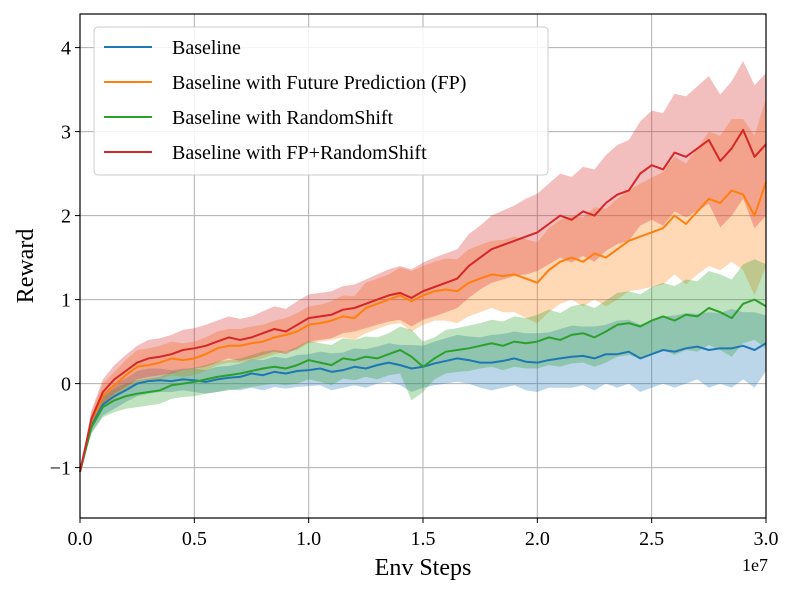  What do you see at coordinates (206, 48) in the screenshot?
I see `legend-label: Baseline` at bounding box center [206, 48].